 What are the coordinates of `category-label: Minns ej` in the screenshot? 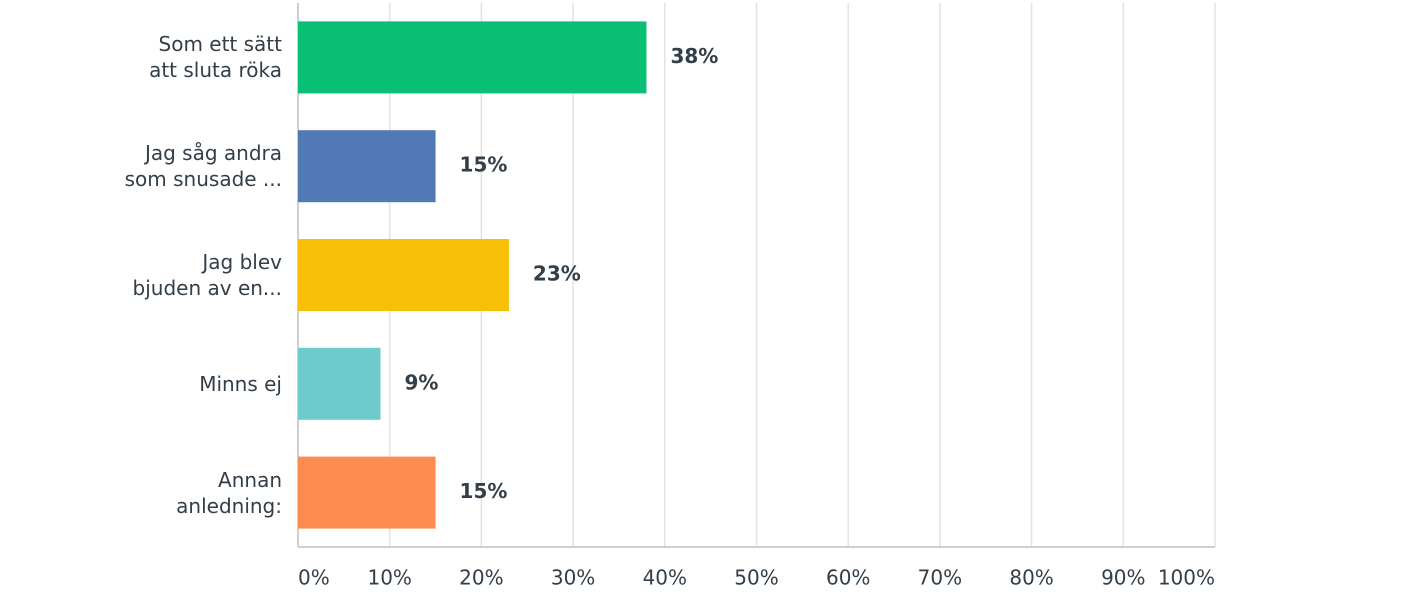 It's located at (240, 383).